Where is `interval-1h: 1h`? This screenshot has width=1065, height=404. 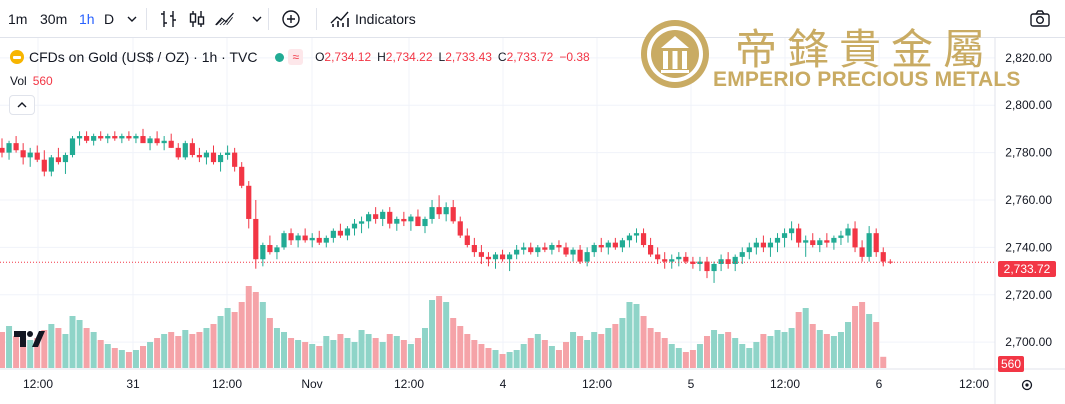 interval-1h: 1h is located at coordinates (87, 19).